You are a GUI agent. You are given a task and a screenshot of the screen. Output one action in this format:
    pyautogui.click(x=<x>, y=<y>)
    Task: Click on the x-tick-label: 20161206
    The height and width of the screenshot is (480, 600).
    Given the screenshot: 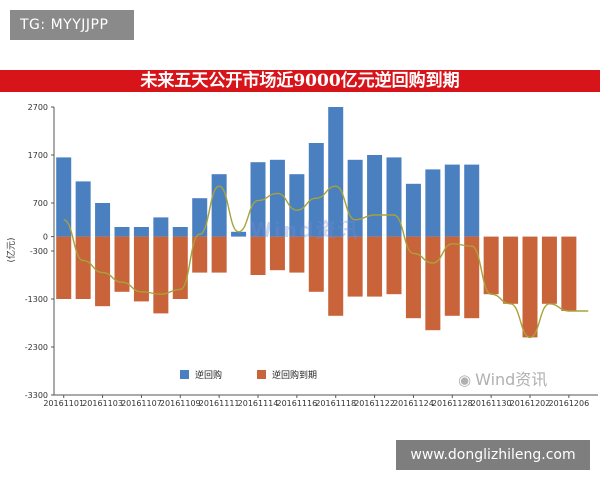 What is the action you would take?
    pyautogui.click(x=568, y=403)
    